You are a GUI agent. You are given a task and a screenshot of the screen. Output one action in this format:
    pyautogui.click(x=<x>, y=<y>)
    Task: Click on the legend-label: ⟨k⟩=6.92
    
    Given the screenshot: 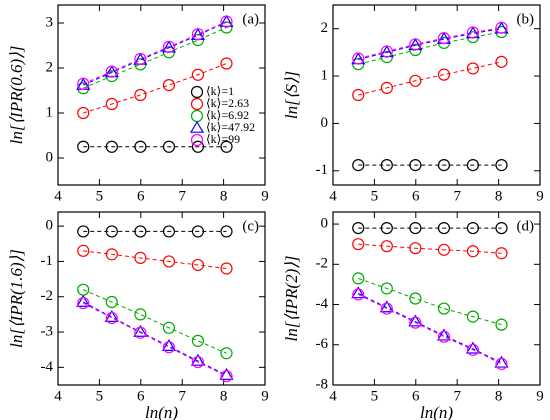 What is the action you would take?
    pyautogui.click(x=227, y=115)
    